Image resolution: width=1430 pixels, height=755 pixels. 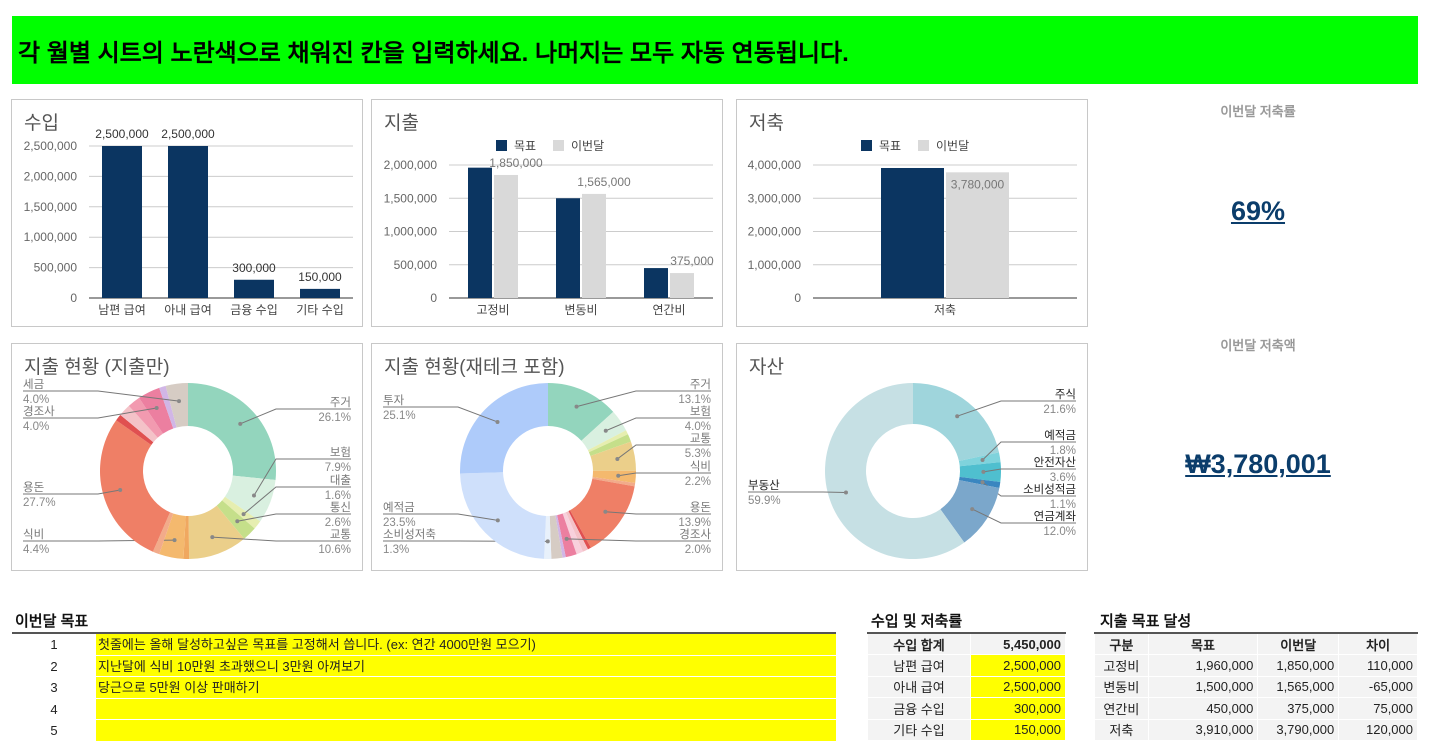 I want to click on income-label: 아내 급여, so click(x=919, y=686).